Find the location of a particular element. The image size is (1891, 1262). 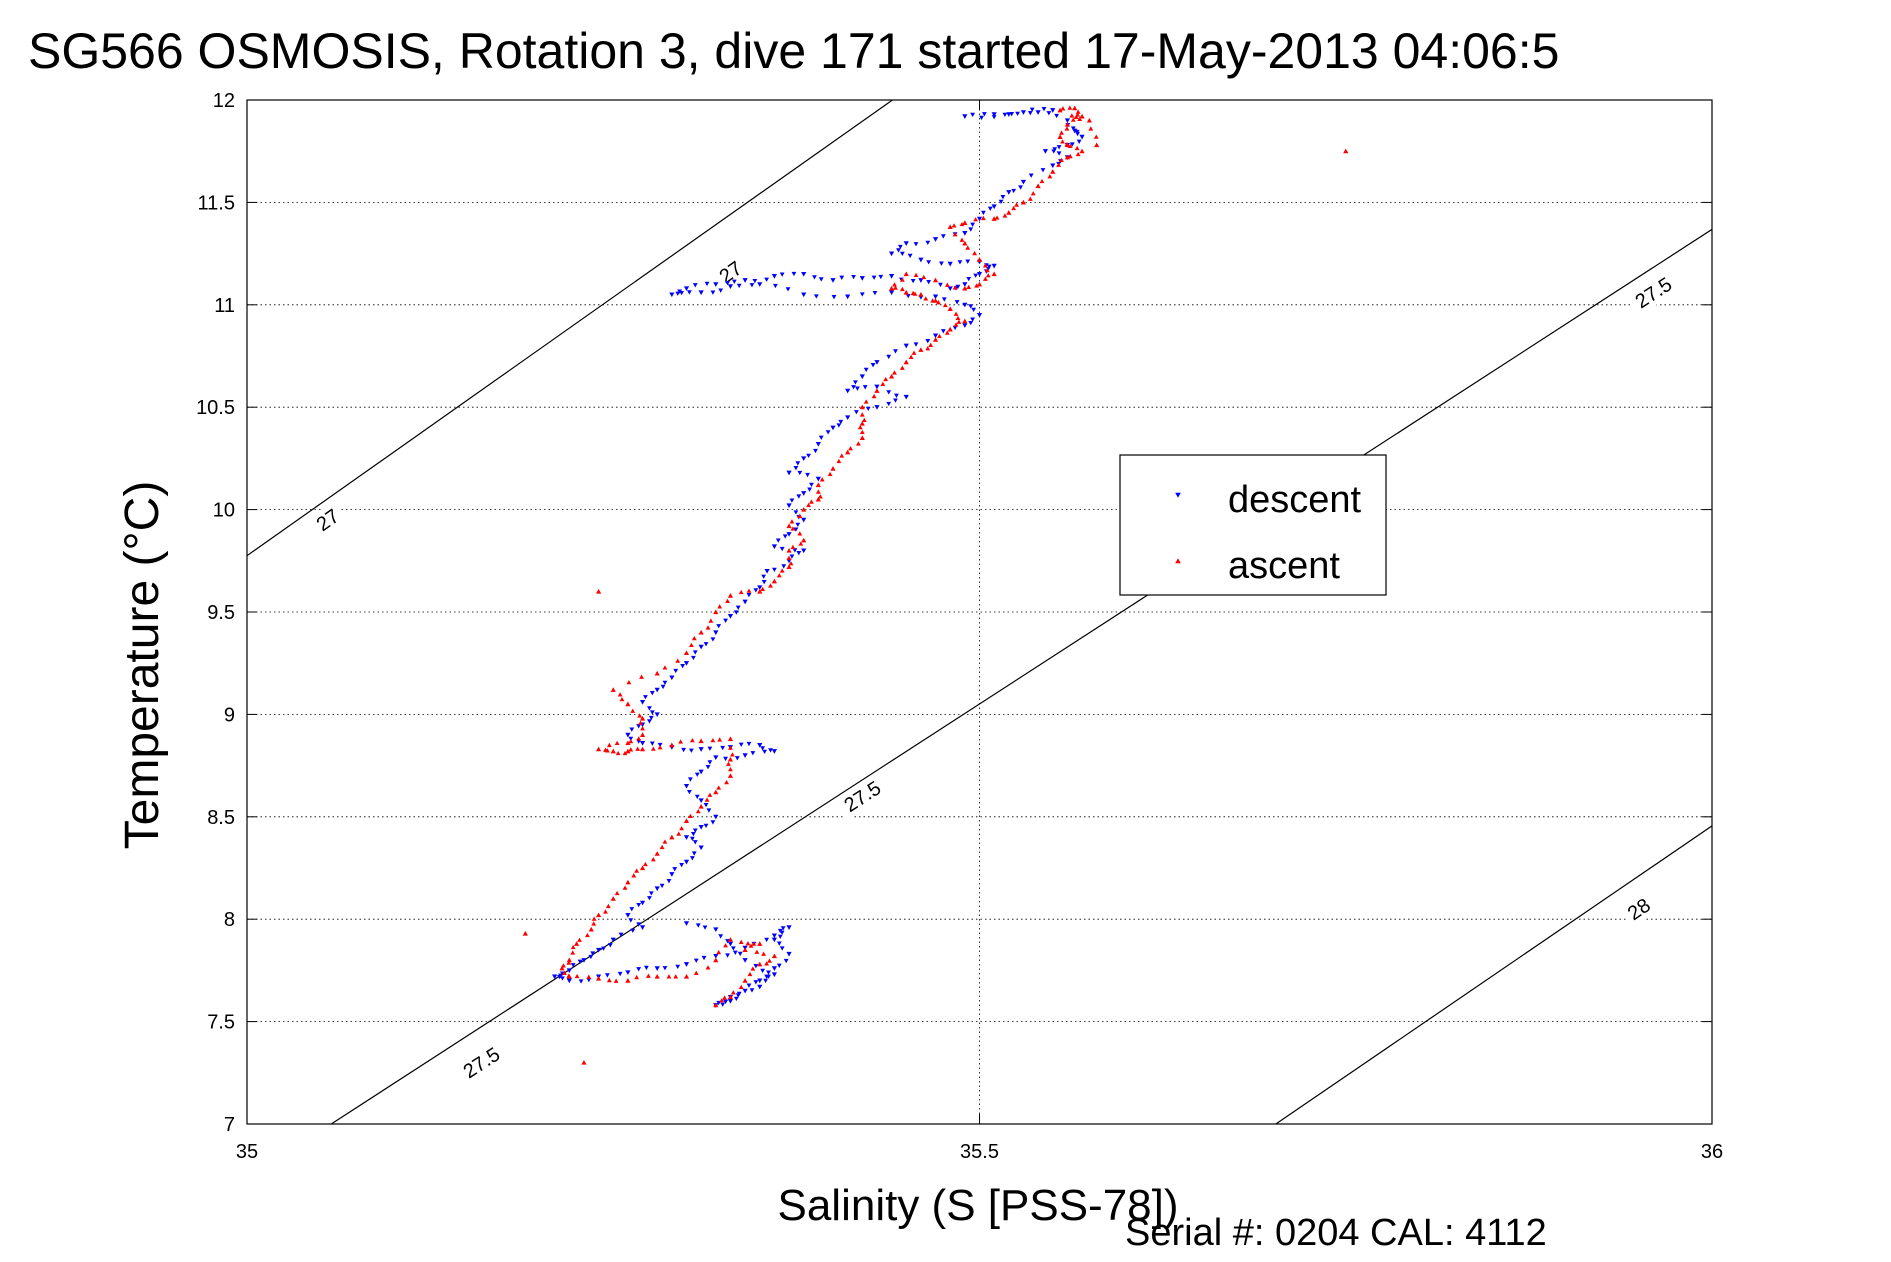

serial-cal-footer: Serial #: 0204 CAL: 4112 is located at coordinates (1336, 1233).